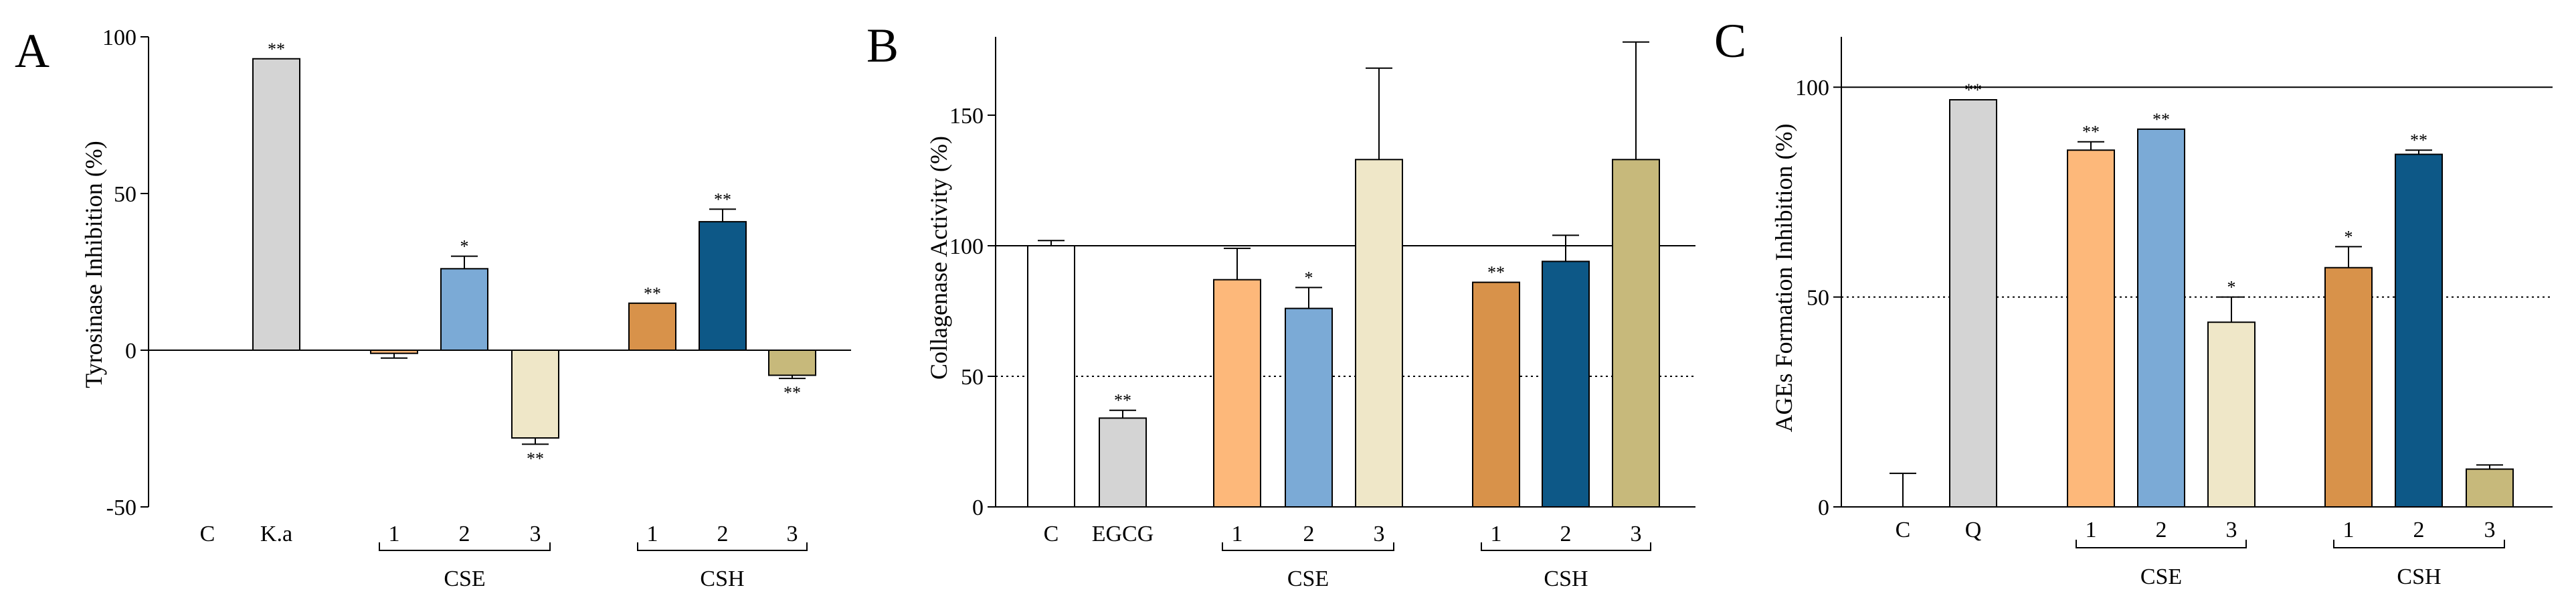  I want to click on panel-a-y-tick-label: -50, so click(121, 508).